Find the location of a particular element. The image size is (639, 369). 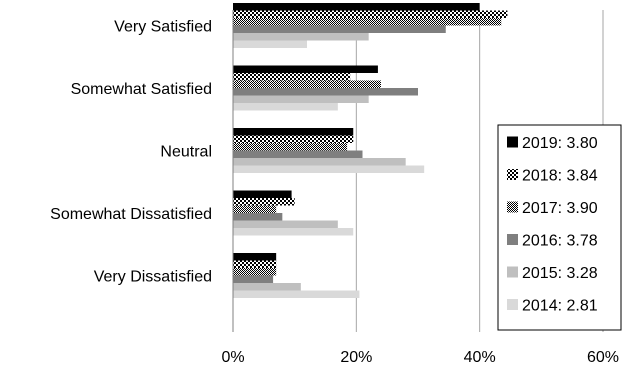

x-tick-label: 0% is located at coordinates (232, 357).